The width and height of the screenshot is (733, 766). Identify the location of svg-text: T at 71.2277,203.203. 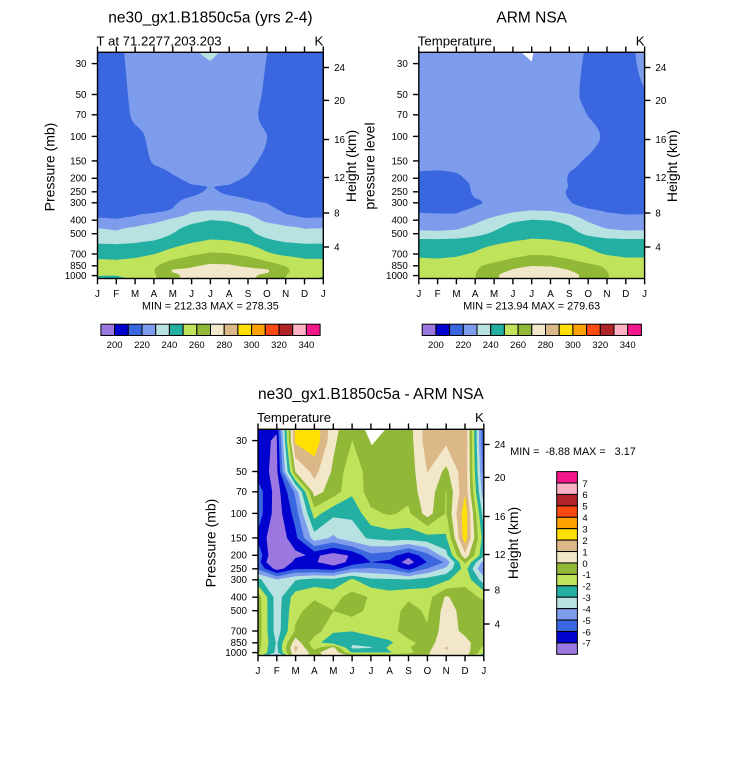
(159, 41).